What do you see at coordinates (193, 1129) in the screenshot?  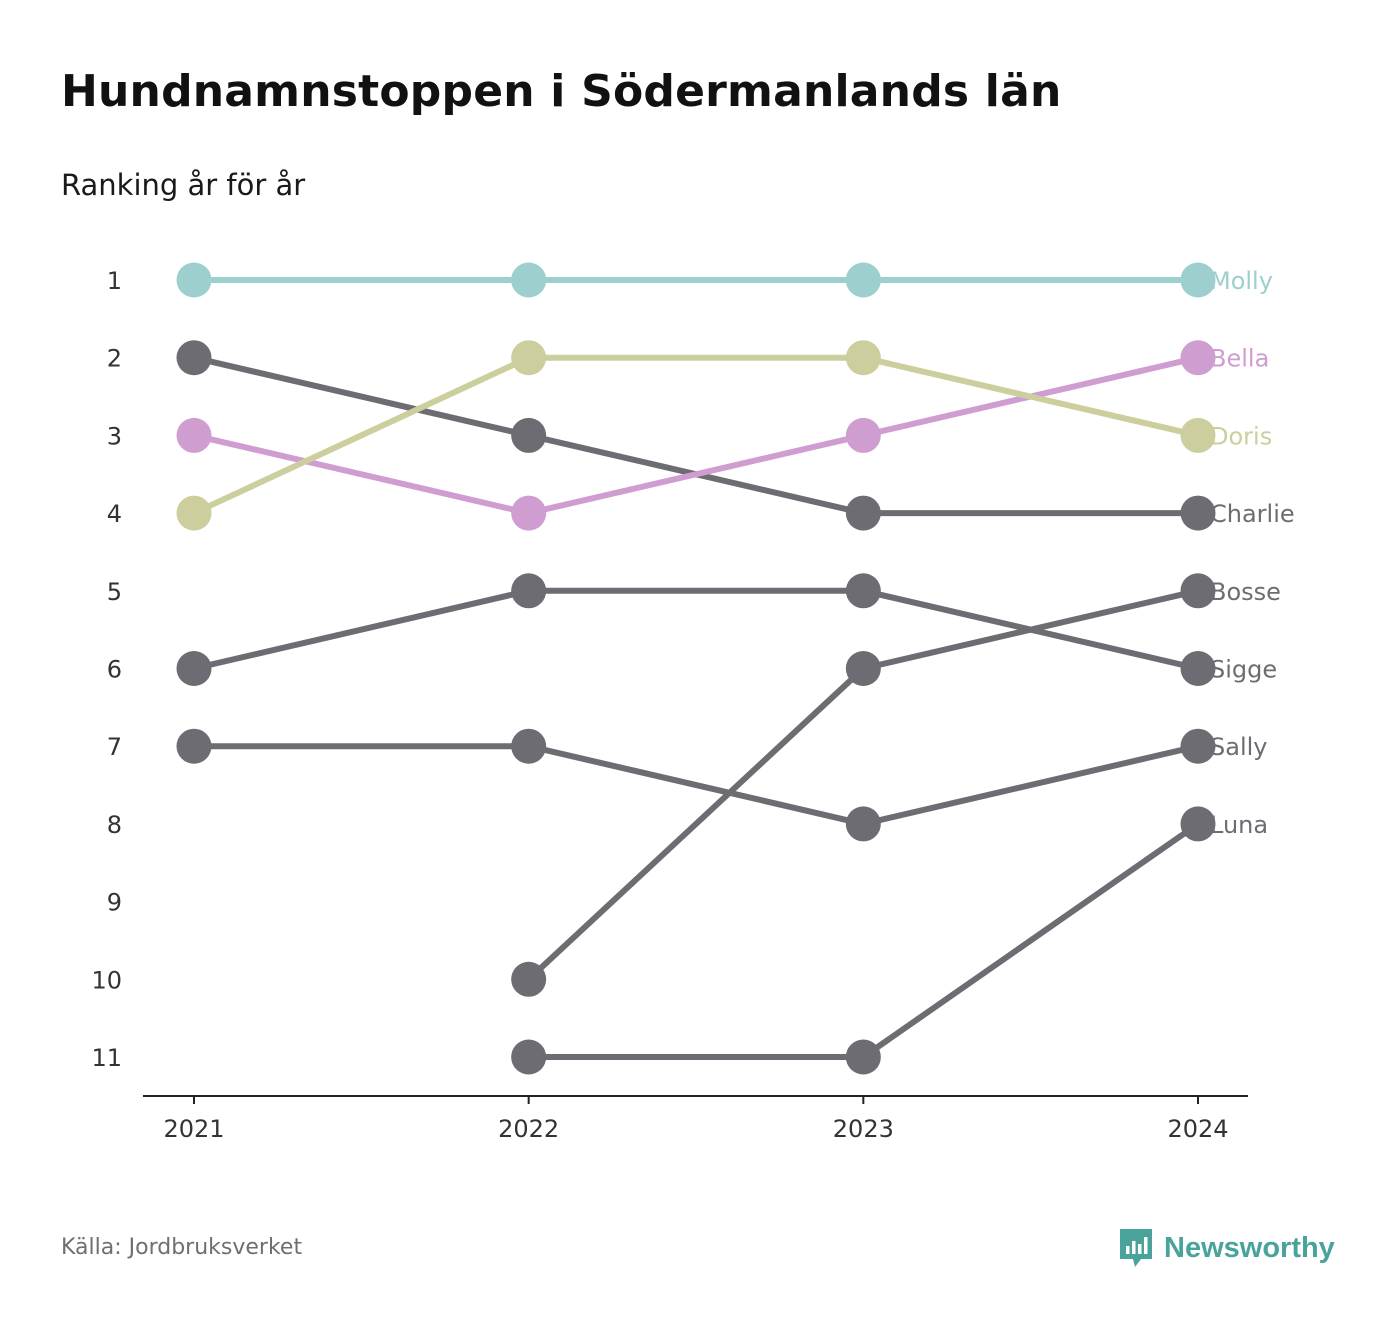 I see `x-tick-label: 2021` at bounding box center [193, 1129].